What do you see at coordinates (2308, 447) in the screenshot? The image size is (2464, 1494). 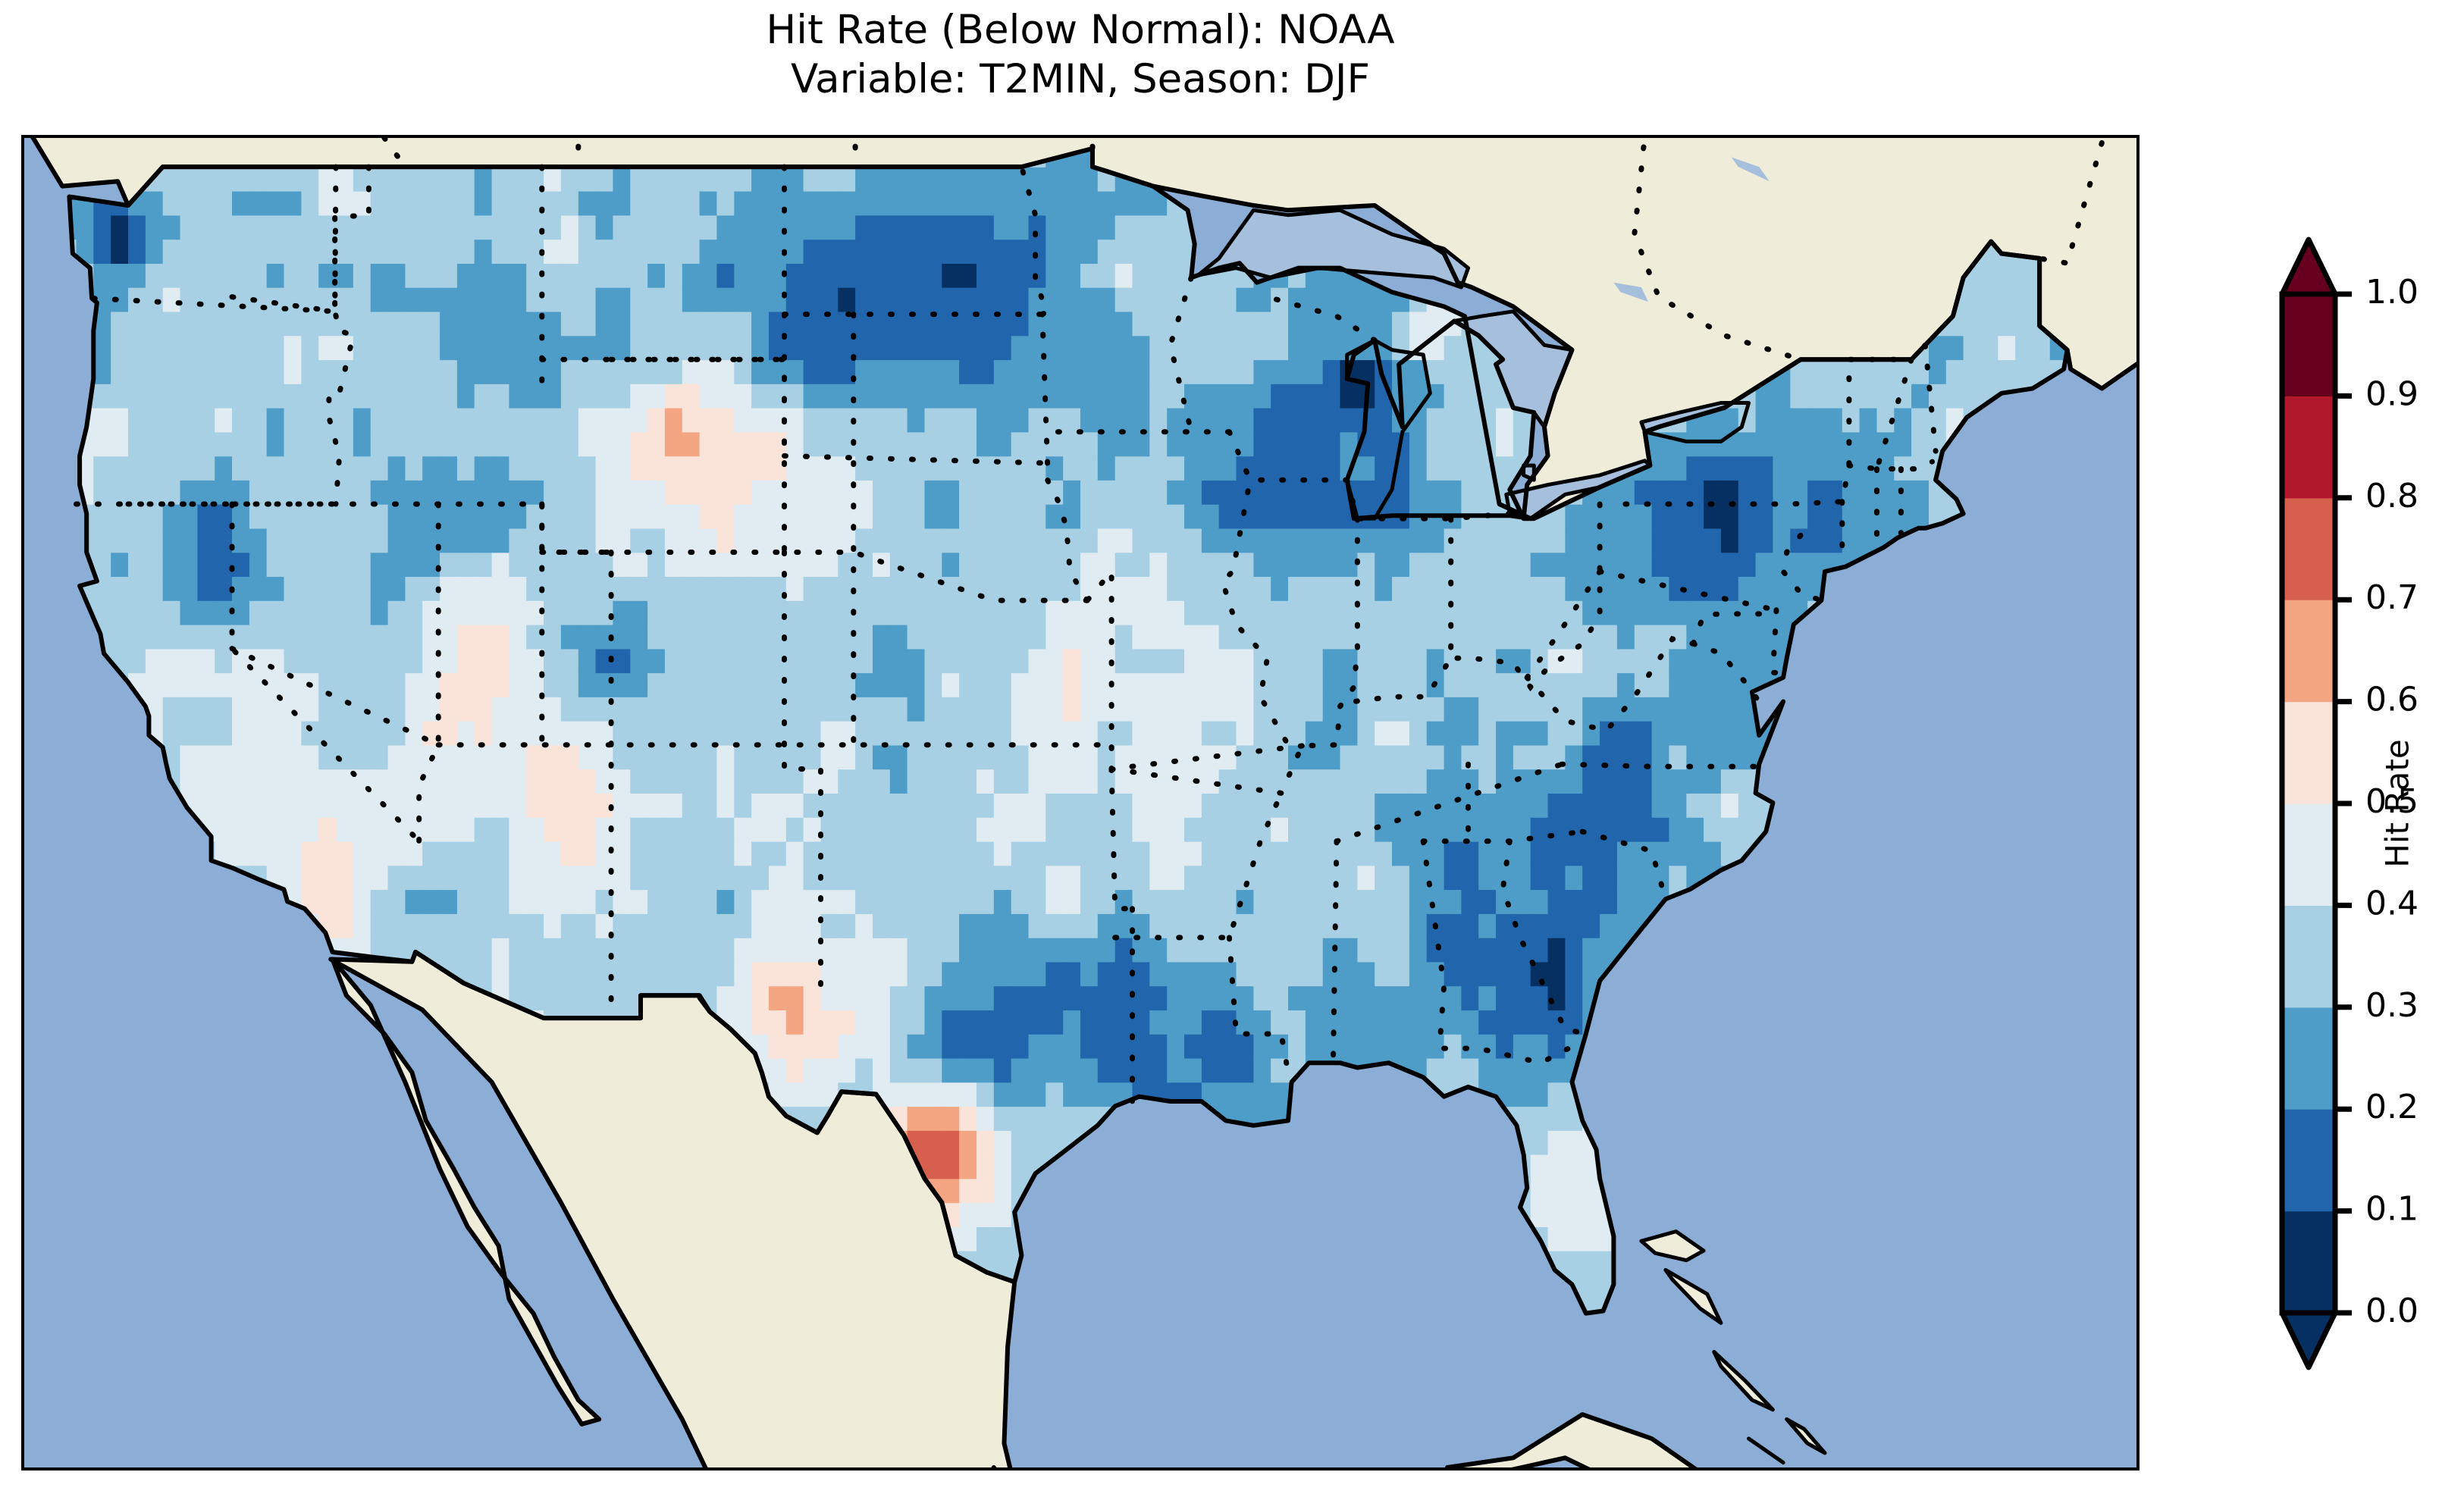 I see `colorbar-band-0.8-0.9` at bounding box center [2308, 447].